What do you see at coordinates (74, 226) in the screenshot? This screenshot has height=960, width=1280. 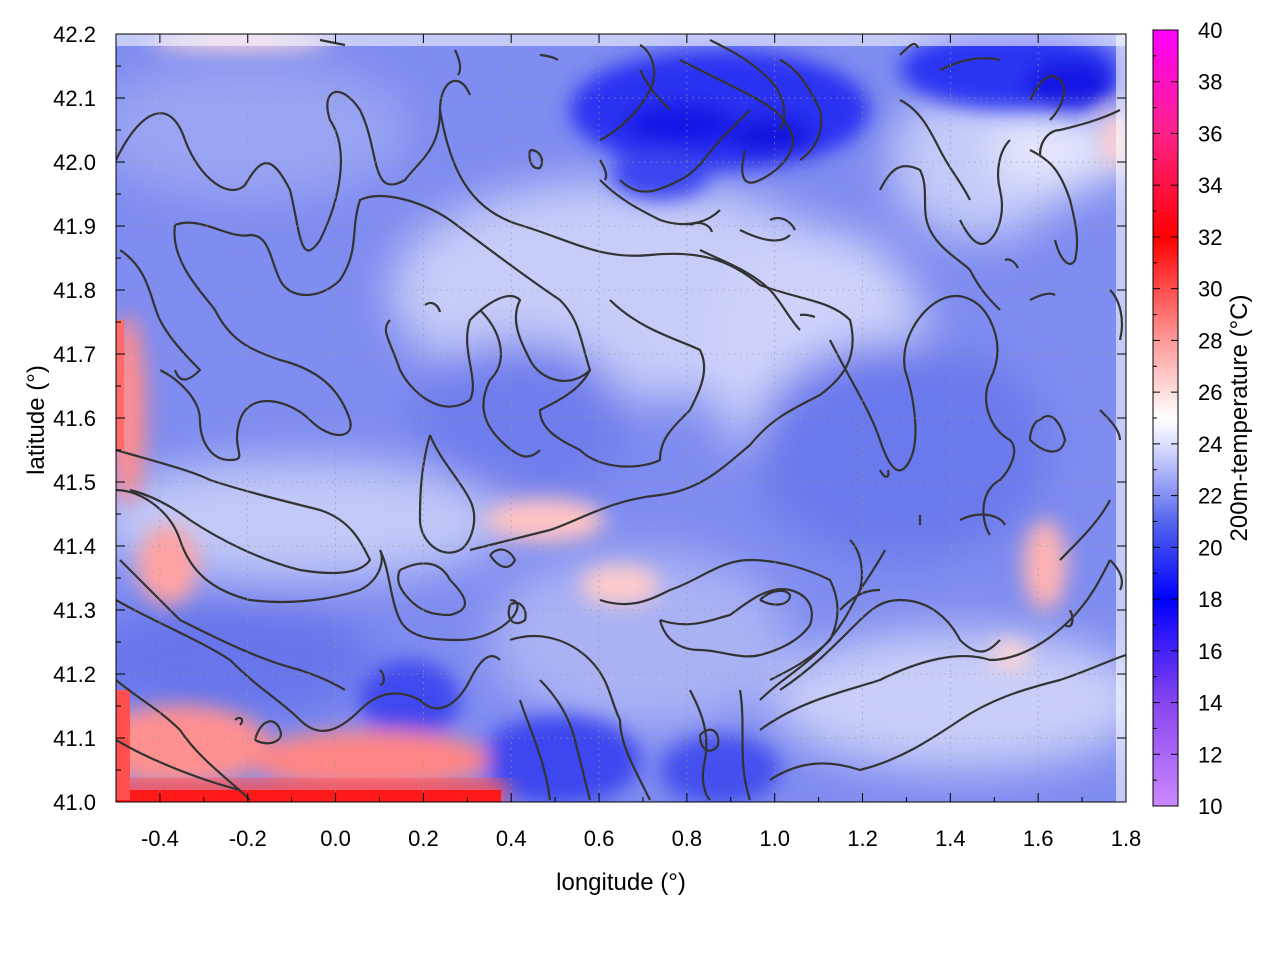 I see `y-tick-label: 41.9` at bounding box center [74, 226].